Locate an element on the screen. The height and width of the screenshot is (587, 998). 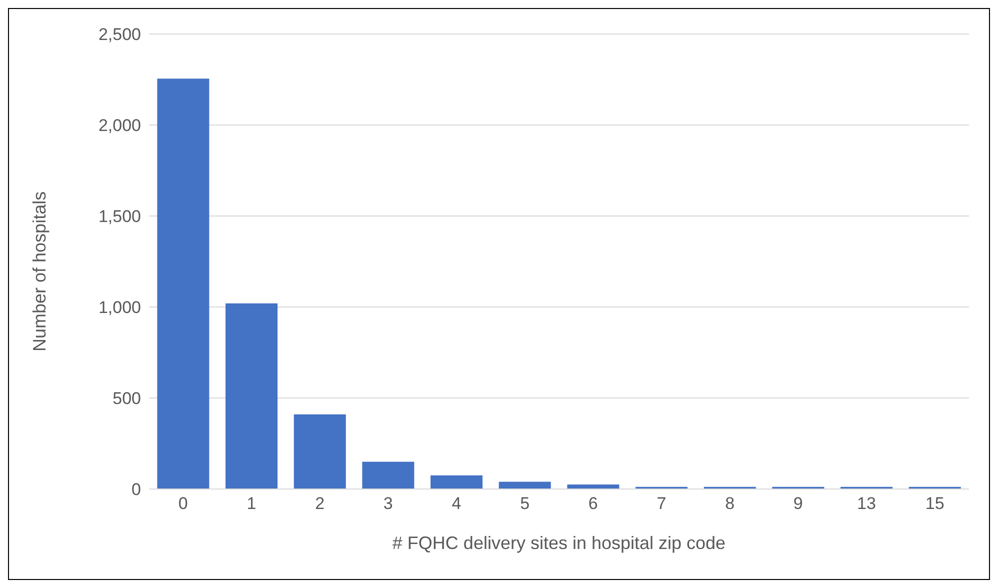
y-tick-label: 2,000 is located at coordinates (119, 126).